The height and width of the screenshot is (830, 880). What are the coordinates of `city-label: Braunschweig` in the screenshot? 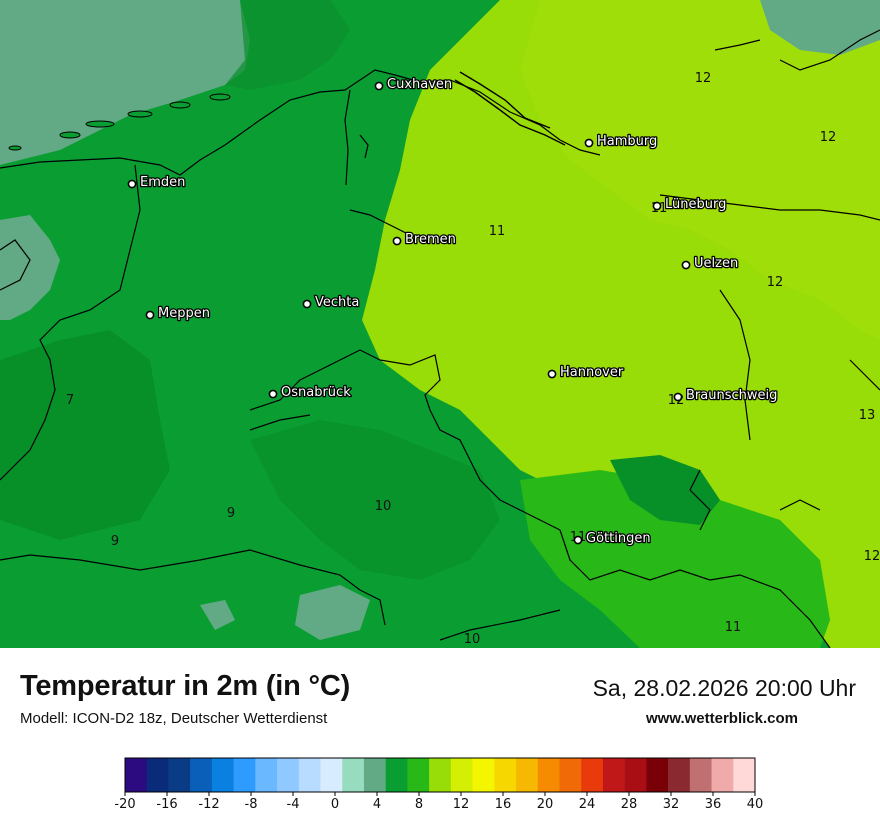 It's located at (731, 395).